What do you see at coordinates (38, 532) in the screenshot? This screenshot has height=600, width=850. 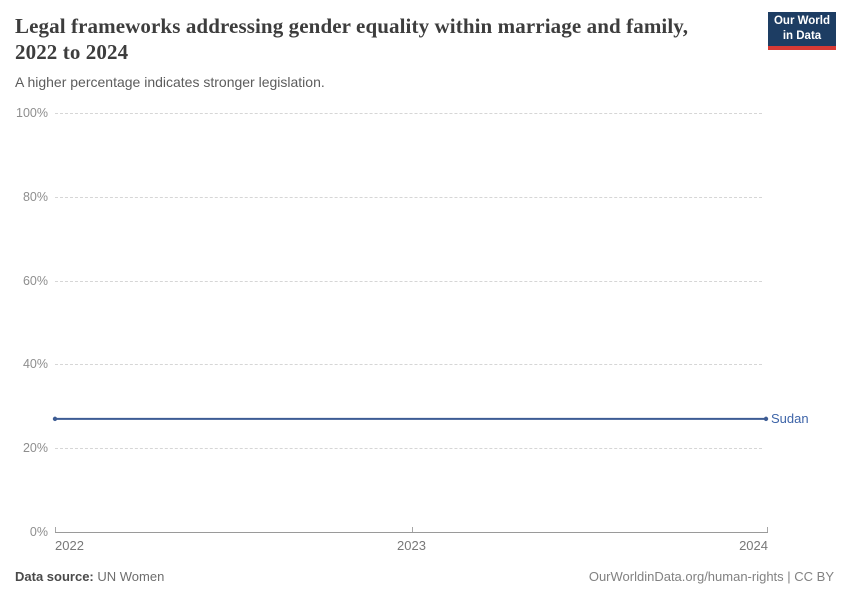 I see `y-tick-label: 0%` at bounding box center [38, 532].